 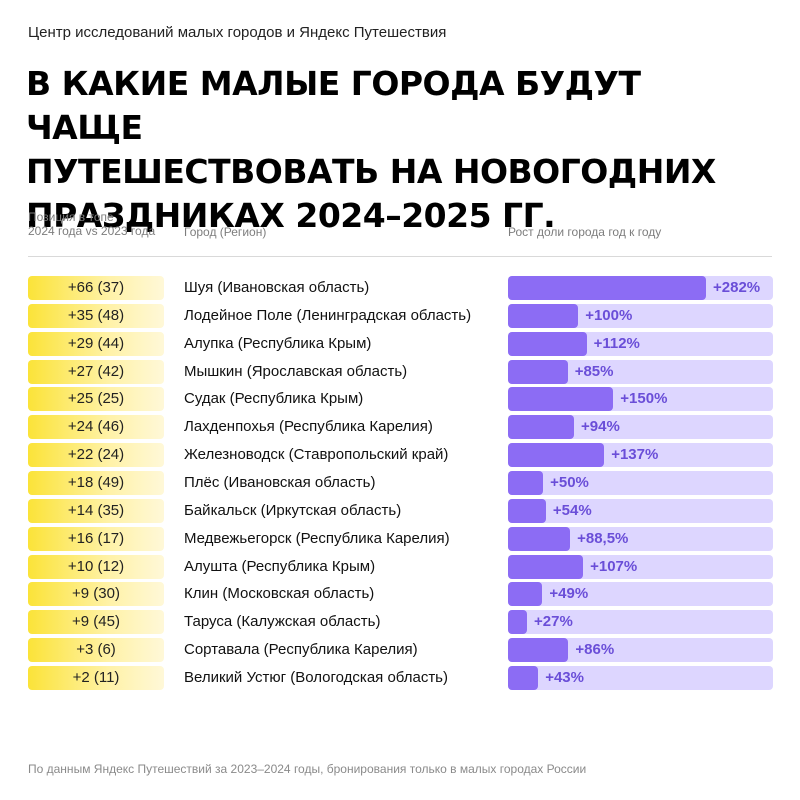 What do you see at coordinates (96, 343) in the screenshot?
I see `position-badge: +29 (44)` at bounding box center [96, 343].